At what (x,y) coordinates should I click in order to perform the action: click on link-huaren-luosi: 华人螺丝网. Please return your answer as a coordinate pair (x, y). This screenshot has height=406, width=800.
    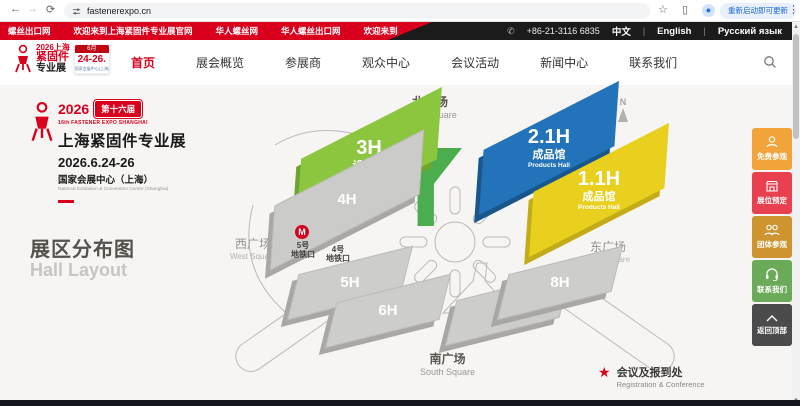
    Looking at the image, I should click on (237, 31).